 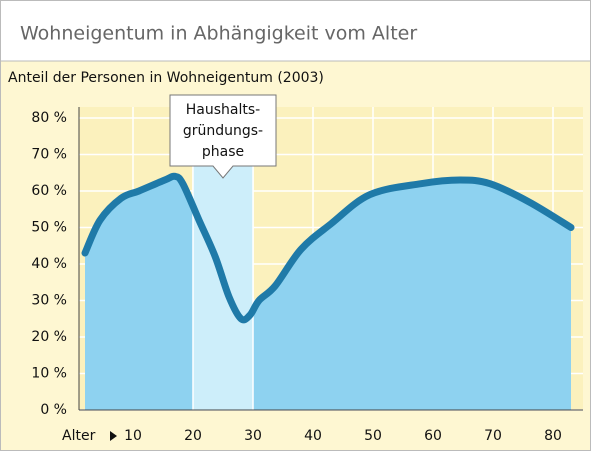 I want to click on y-tick-label: 0 %, so click(x=53, y=410).